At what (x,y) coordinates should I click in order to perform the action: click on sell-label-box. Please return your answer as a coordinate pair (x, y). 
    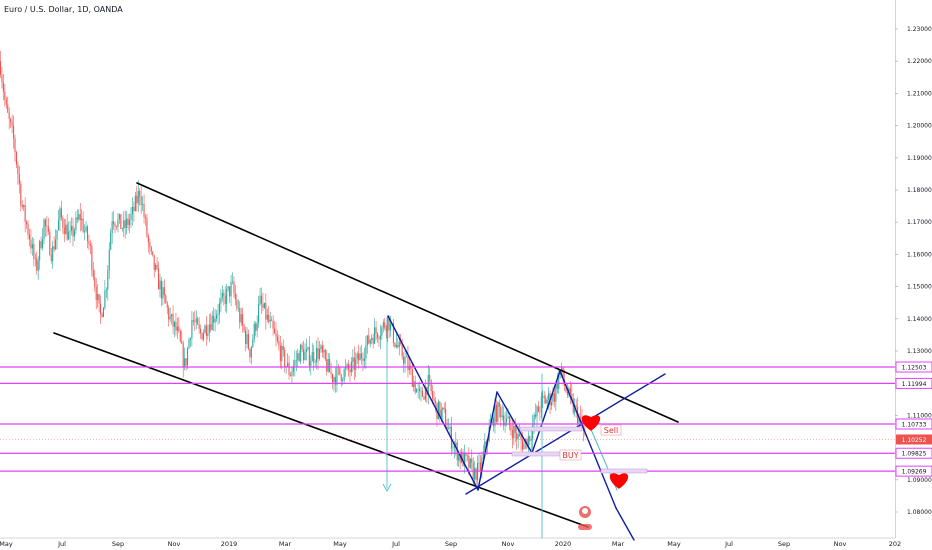
    Looking at the image, I should click on (611, 430).